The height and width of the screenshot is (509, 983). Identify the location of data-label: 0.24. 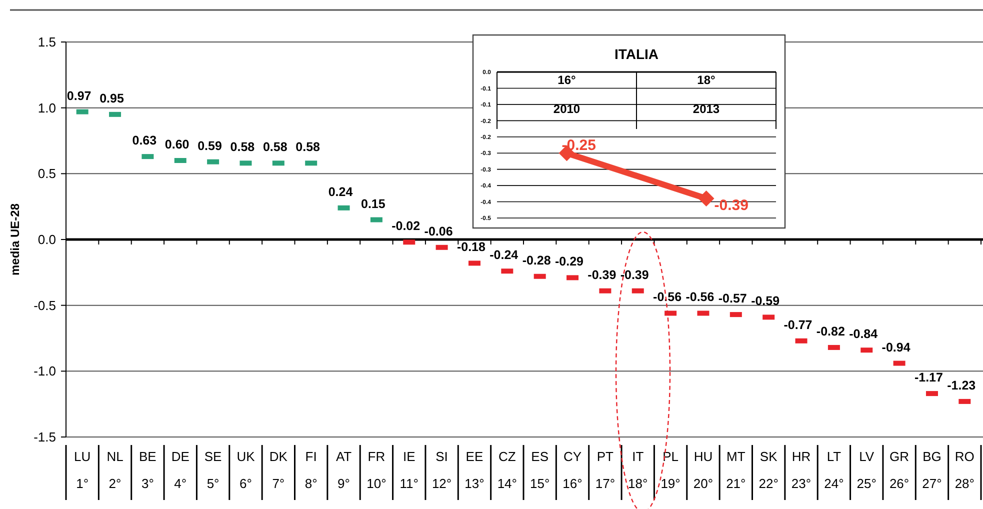
(340, 191).